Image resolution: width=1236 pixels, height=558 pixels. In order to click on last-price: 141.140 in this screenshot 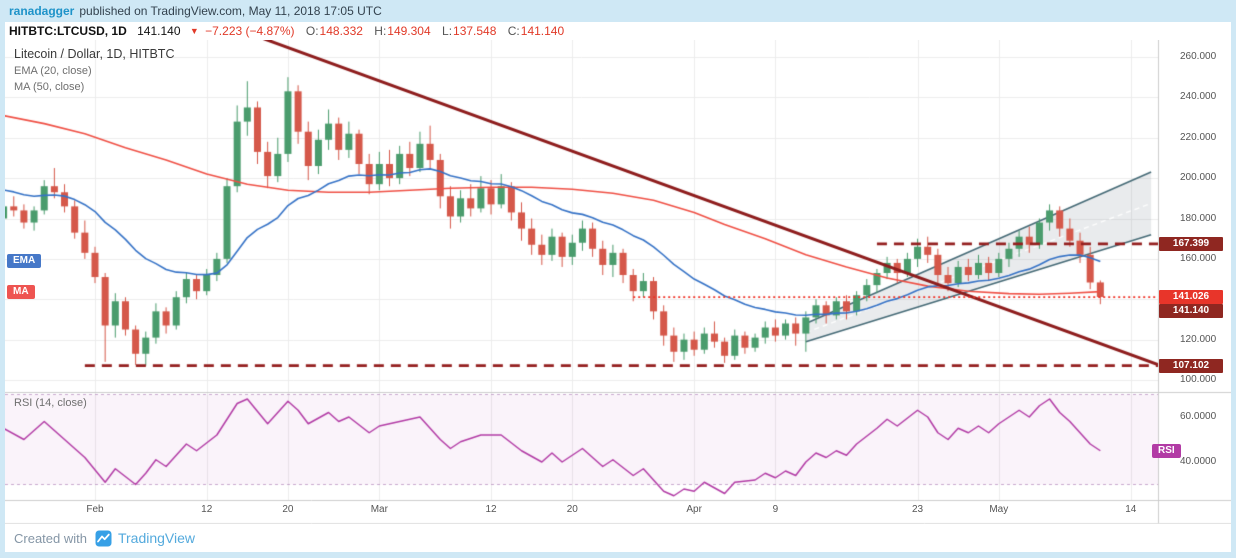, I will do `click(159, 31)`.